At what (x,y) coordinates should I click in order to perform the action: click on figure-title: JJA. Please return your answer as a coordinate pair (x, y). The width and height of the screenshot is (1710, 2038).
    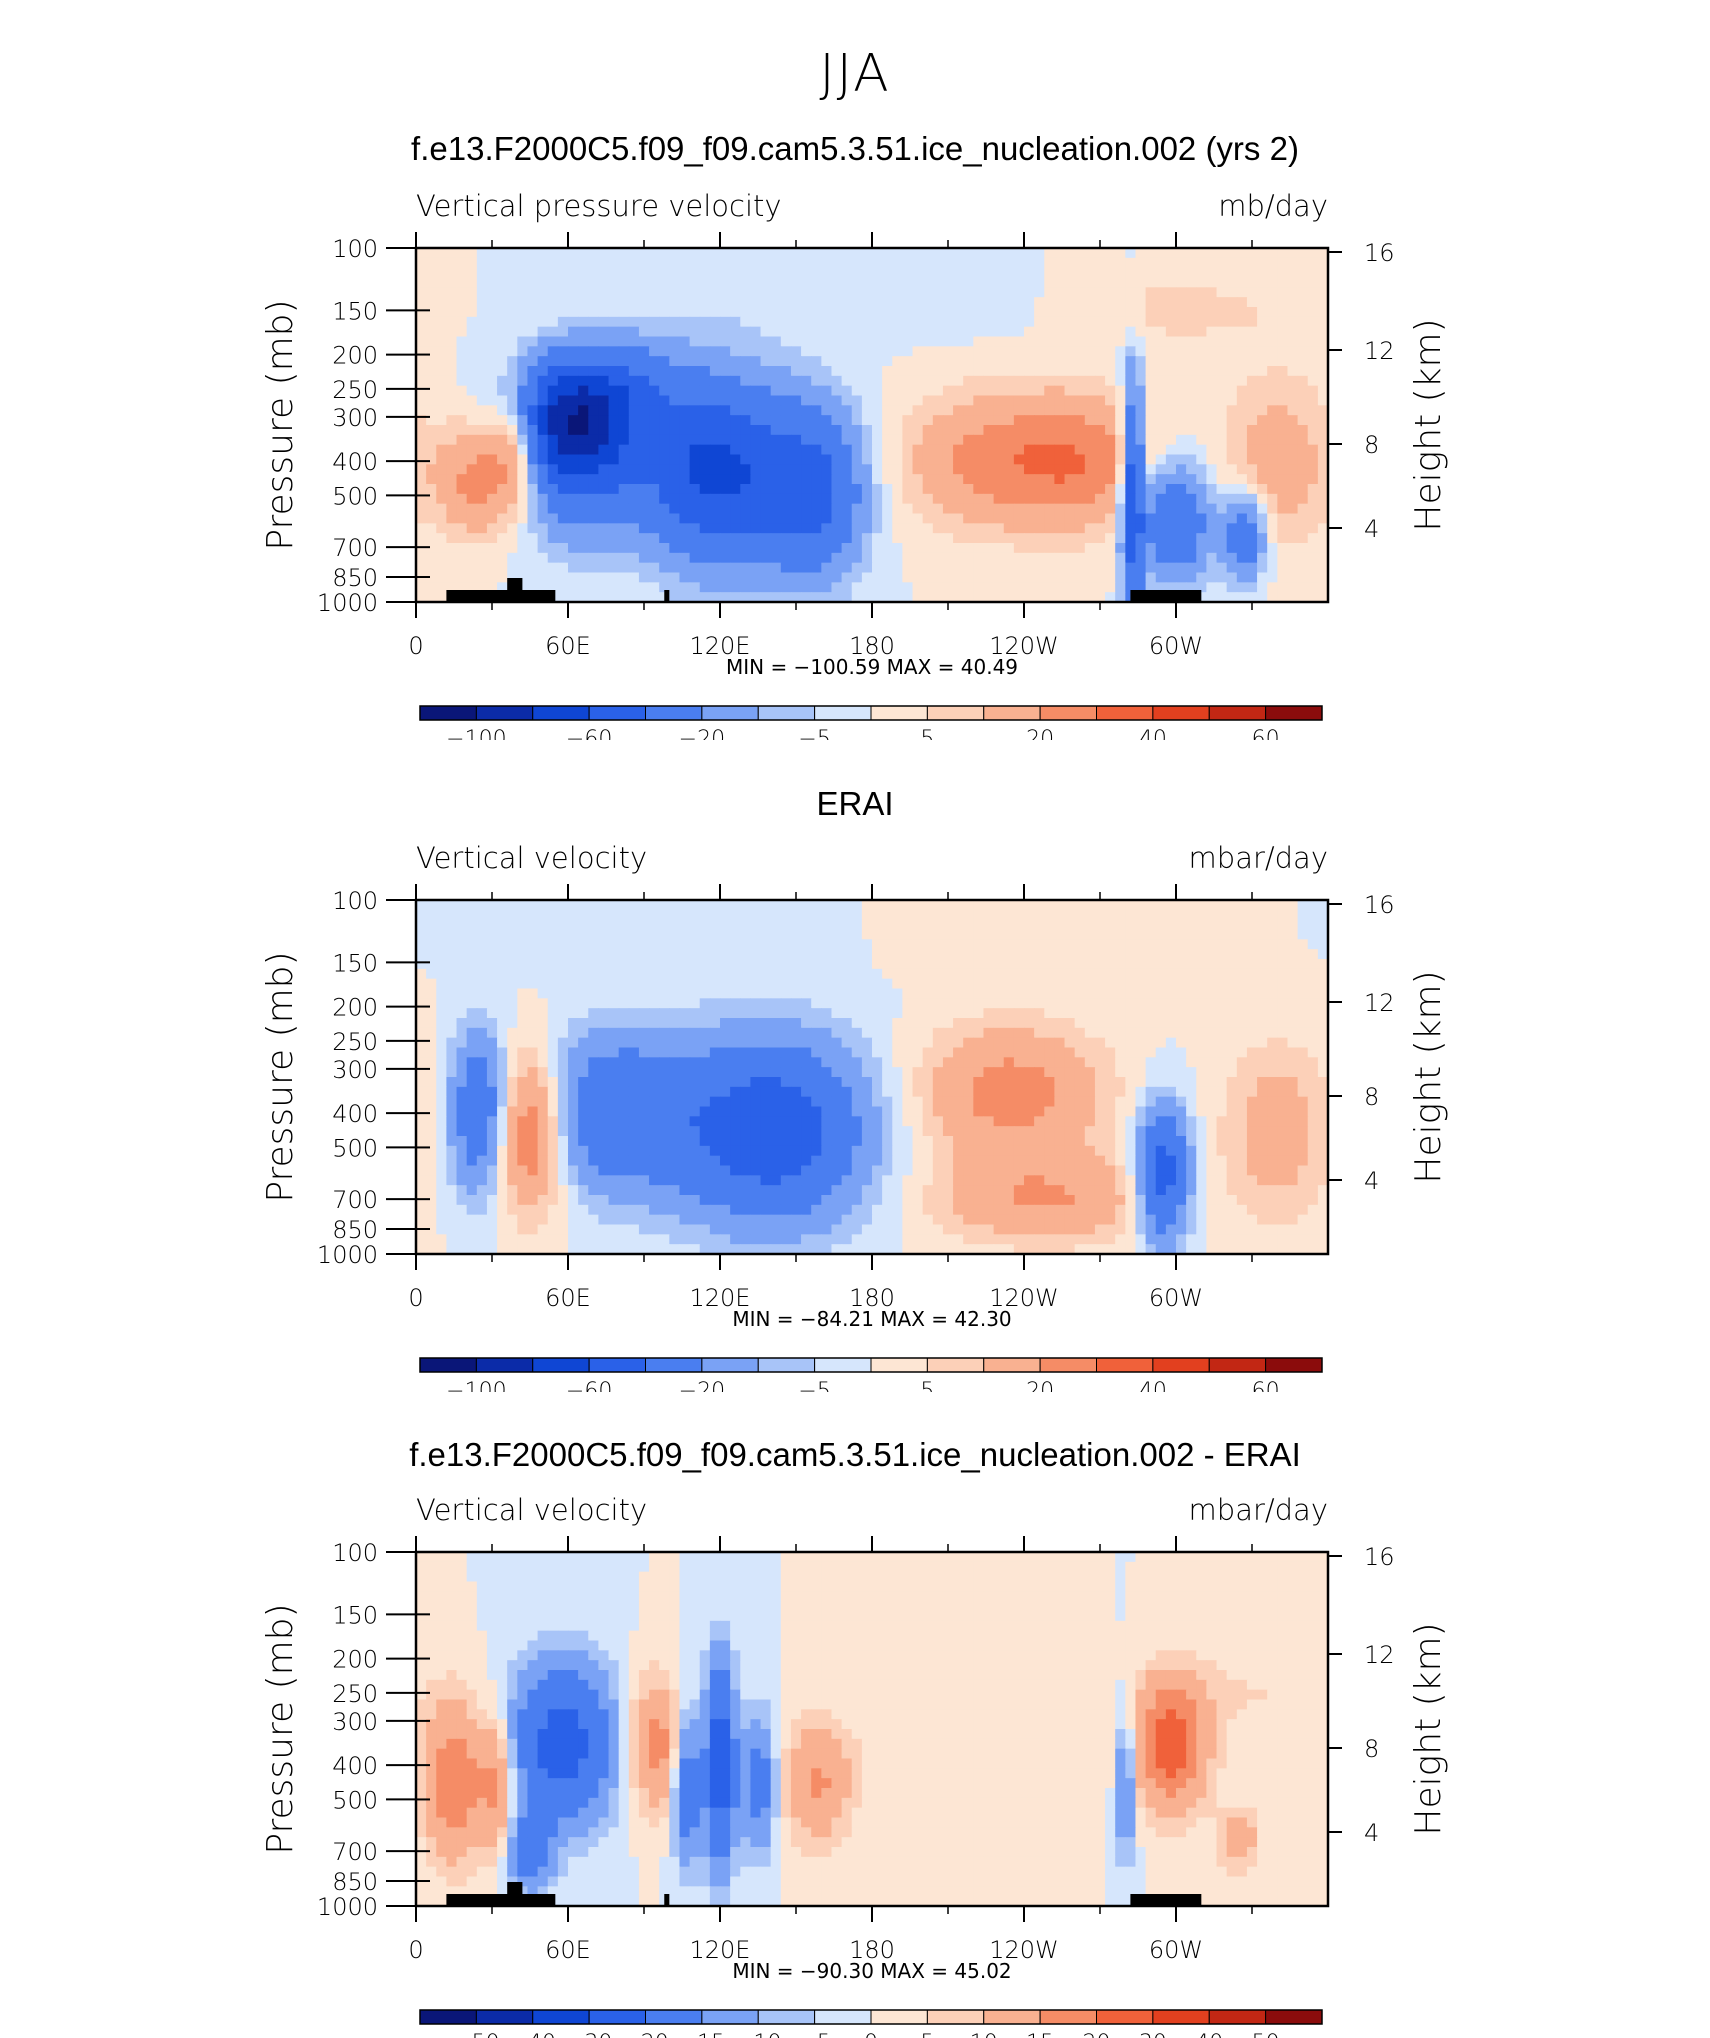
    Looking at the image, I should click on (855, 74).